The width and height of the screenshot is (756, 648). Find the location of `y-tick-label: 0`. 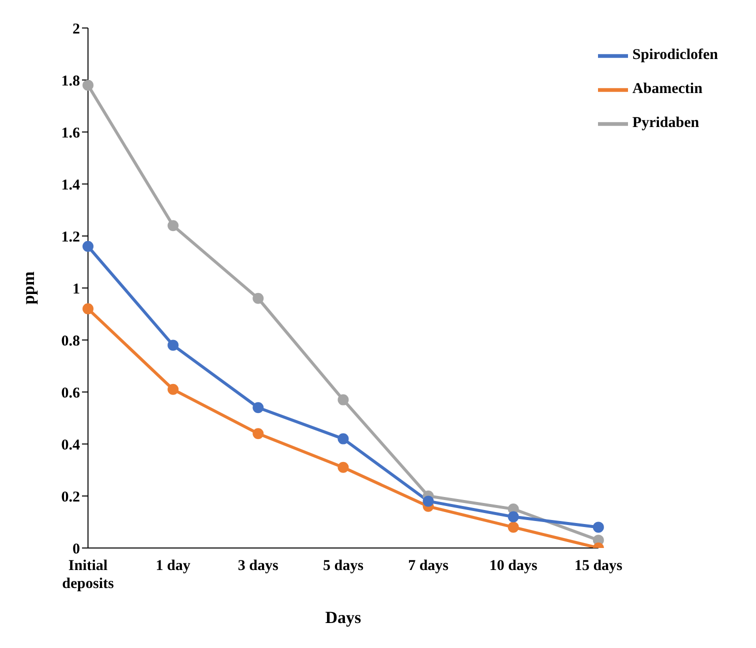

y-tick-label: 0 is located at coordinates (76, 549).